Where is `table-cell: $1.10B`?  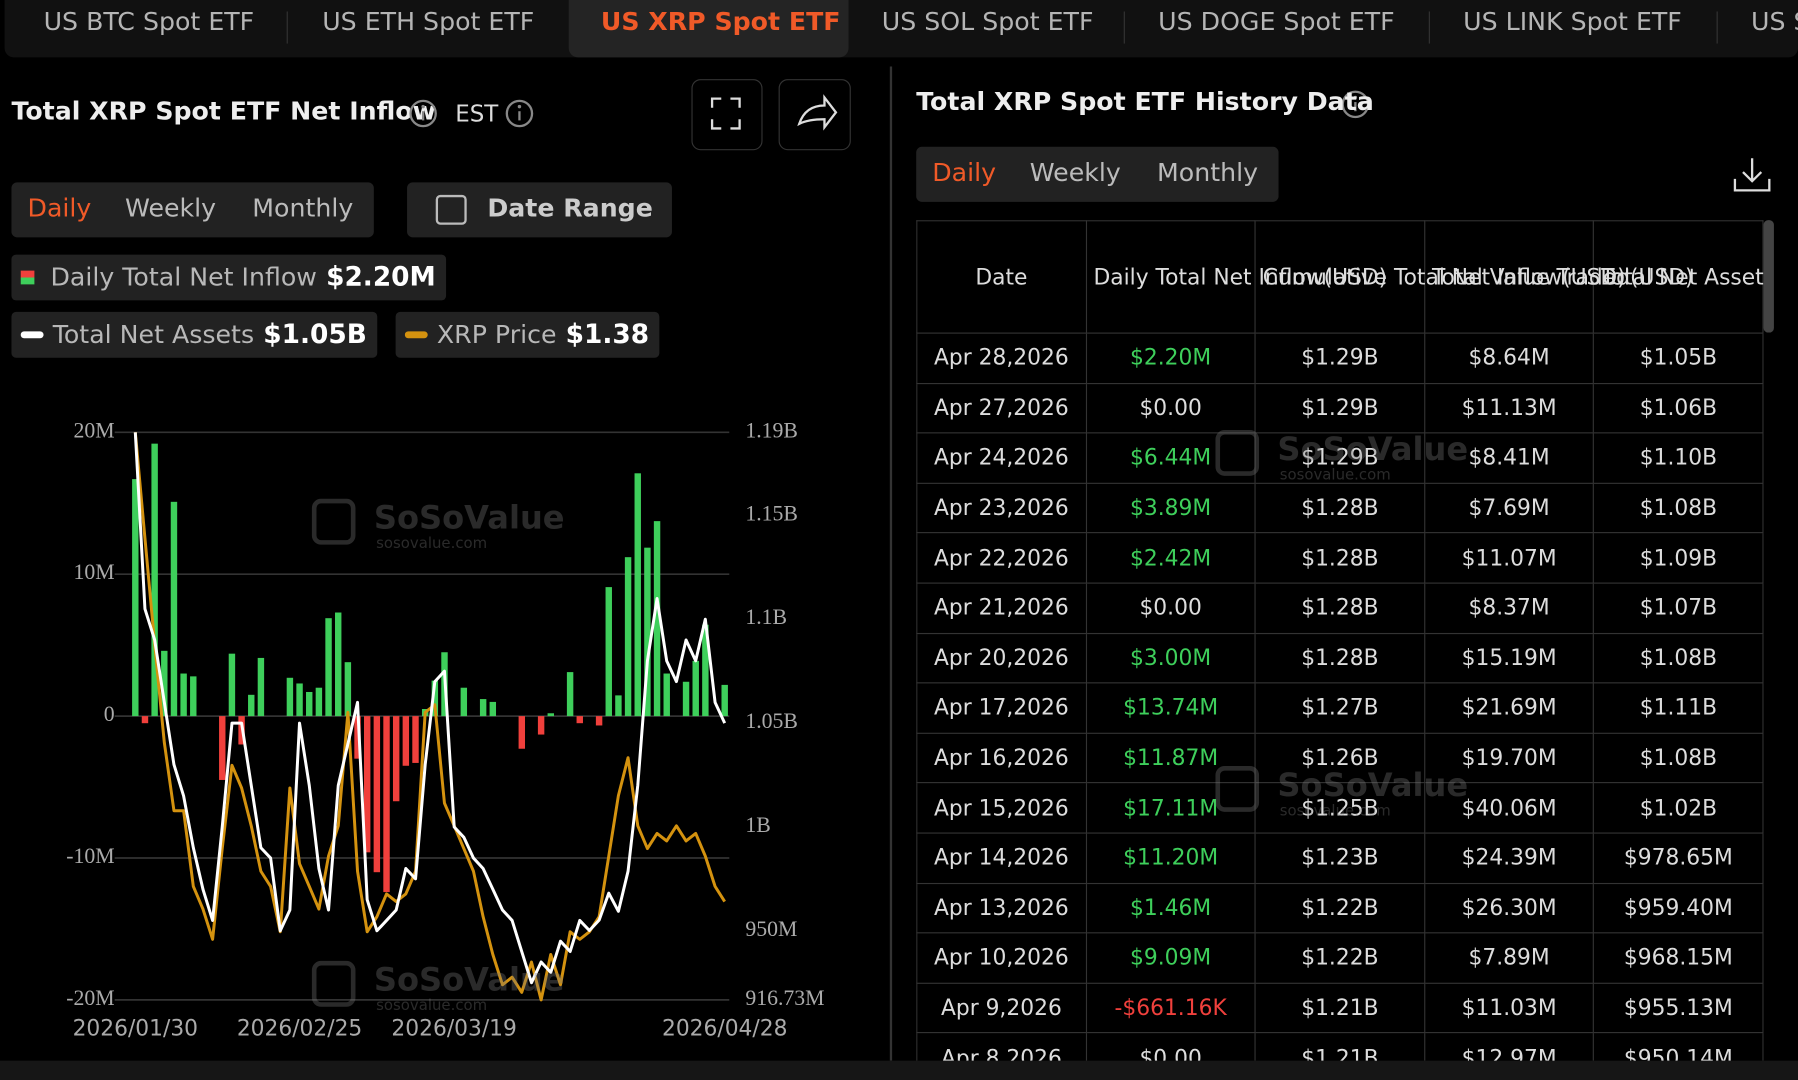 table-cell: $1.10B is located at coordinates (1678, 458).